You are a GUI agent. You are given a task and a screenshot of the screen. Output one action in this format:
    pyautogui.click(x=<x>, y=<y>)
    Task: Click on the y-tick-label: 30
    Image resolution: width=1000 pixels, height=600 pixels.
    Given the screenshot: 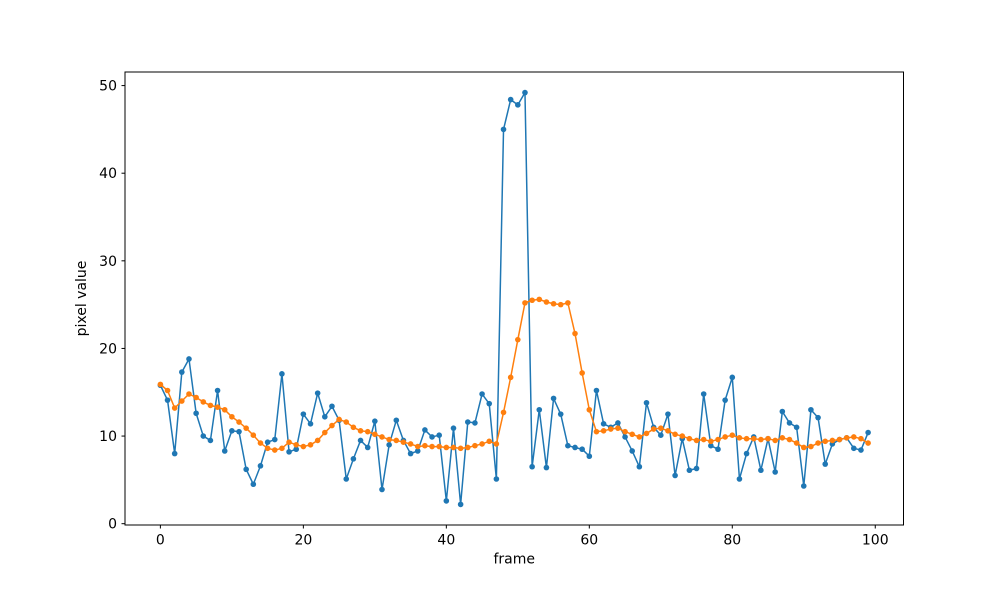 What is the action you would take?
    pyautogui.click(x=108, y=262)
    